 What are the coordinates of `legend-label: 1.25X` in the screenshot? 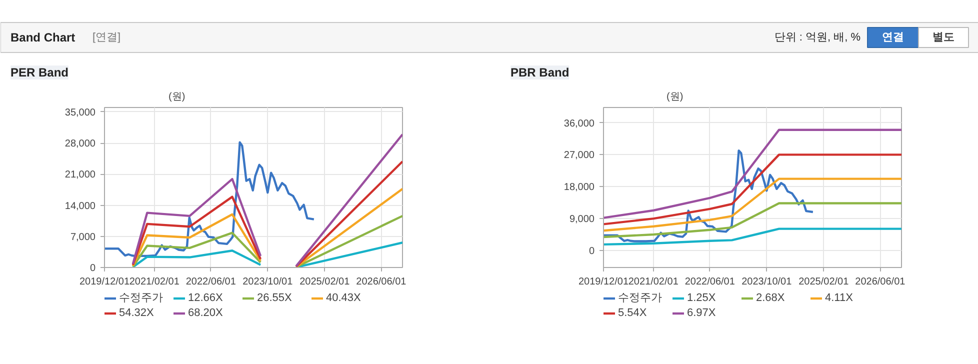 It's located at (702, 298).